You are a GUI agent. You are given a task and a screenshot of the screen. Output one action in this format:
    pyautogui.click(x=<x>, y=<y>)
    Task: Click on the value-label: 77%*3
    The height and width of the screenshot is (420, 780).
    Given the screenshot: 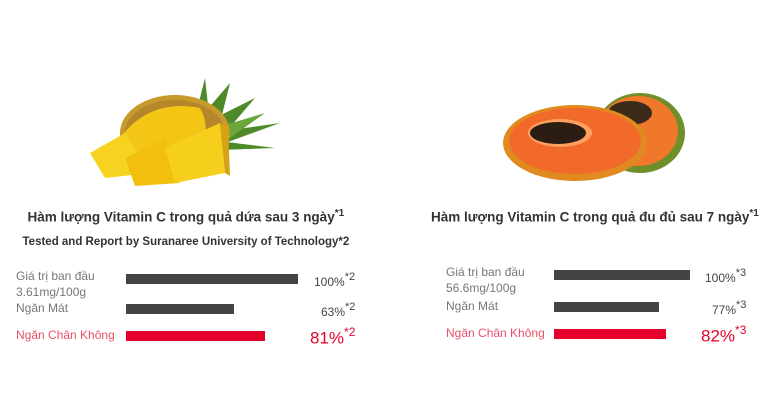 What is the action you would take?
    pyautogui.click(x=729, y=308)
    